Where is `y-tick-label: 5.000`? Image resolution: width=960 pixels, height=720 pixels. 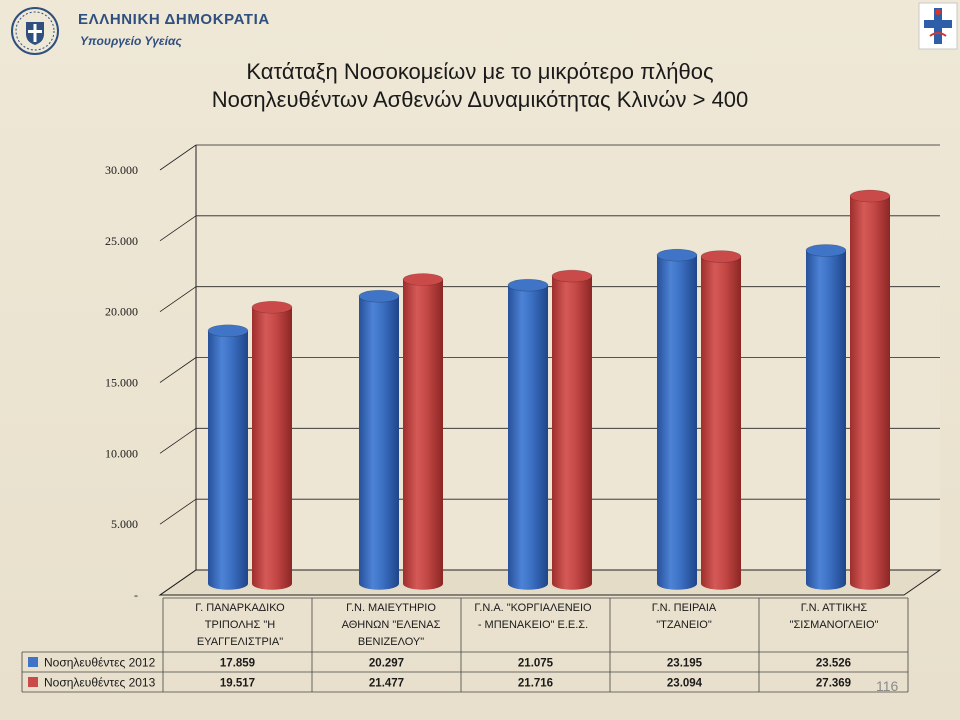 y-tick-label: 5.000 is located at coordinates (124, 524).